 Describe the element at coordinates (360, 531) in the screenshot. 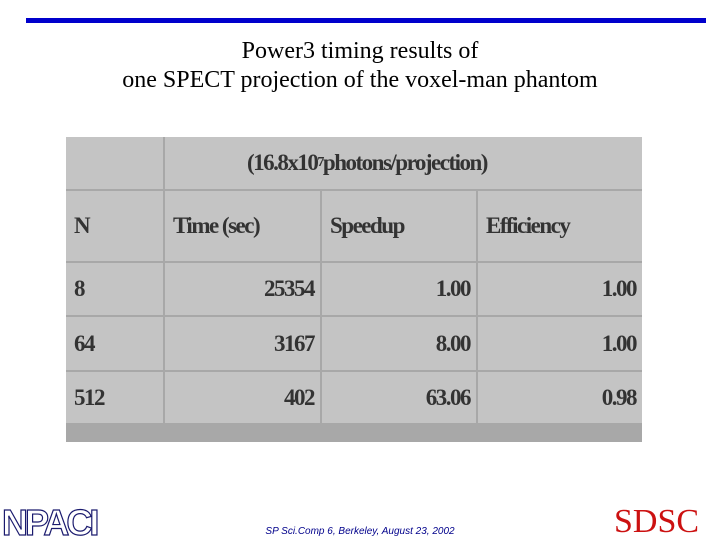

I see `footer-text: SP Sci.Comp 6, Berkeley, August 23, 2002` at that location.